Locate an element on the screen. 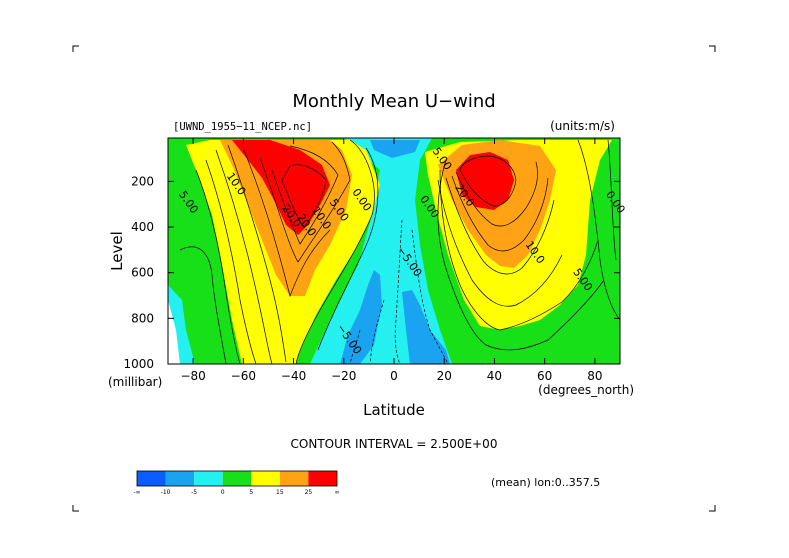 Image resolution: width=789 pixels, height=558 pixels. y-tick-label: 800 is located at coordinates (142, 318).